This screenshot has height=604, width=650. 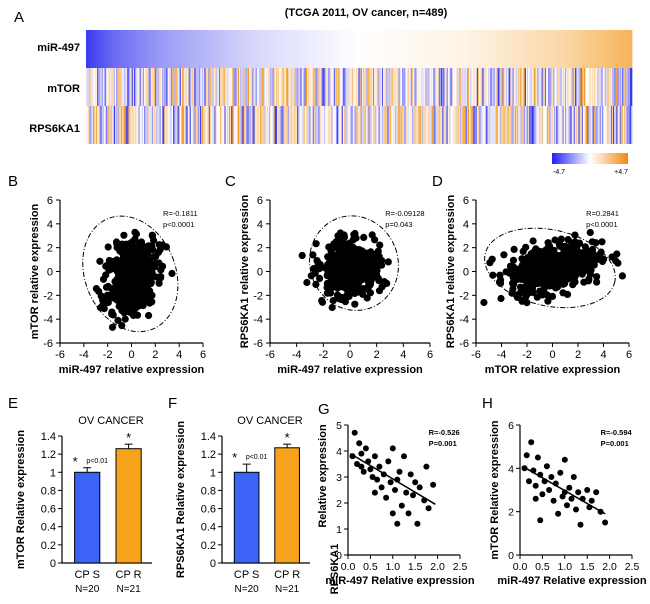 What do you see at coordinates (359, 125) in the screenshot?
I see `heatmap-row-rps6ka1` at bounding box center [359, 125].